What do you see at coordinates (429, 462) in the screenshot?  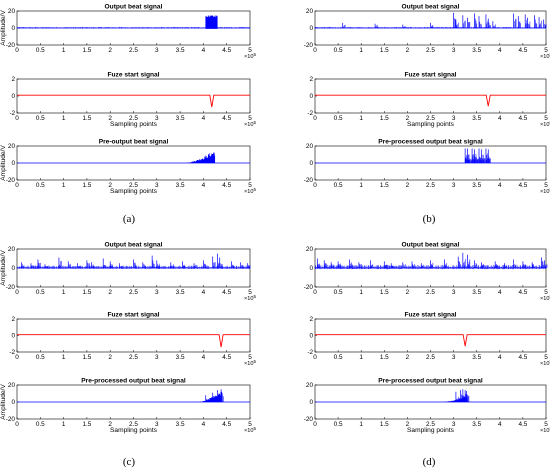 I see `panel-label: (d)` at bounding box center [429, 462].